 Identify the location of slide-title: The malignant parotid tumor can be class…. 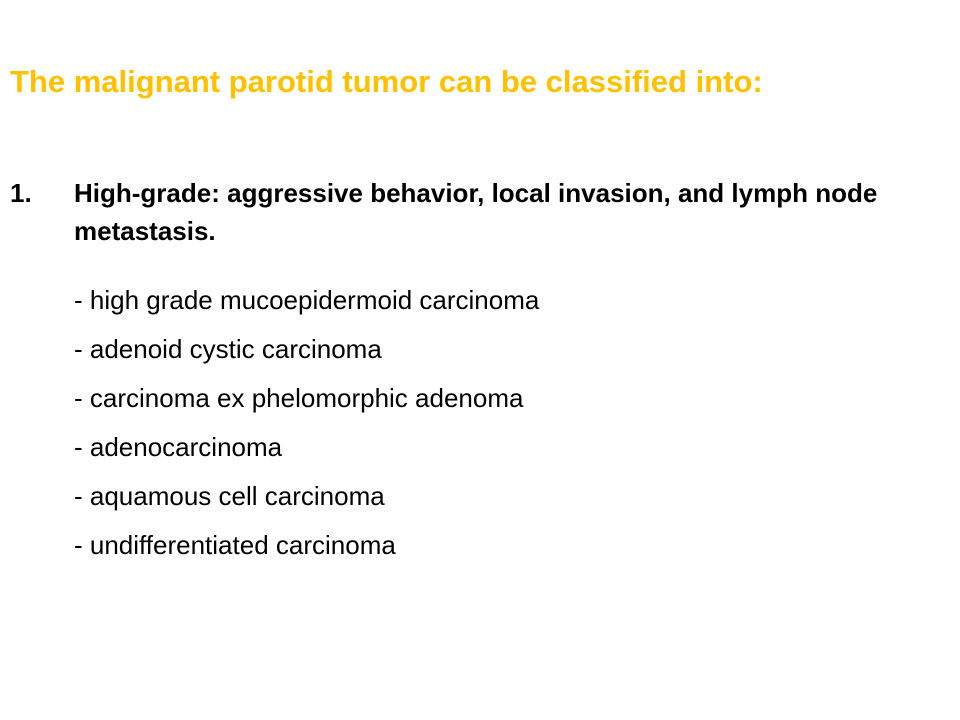
(386, 81).